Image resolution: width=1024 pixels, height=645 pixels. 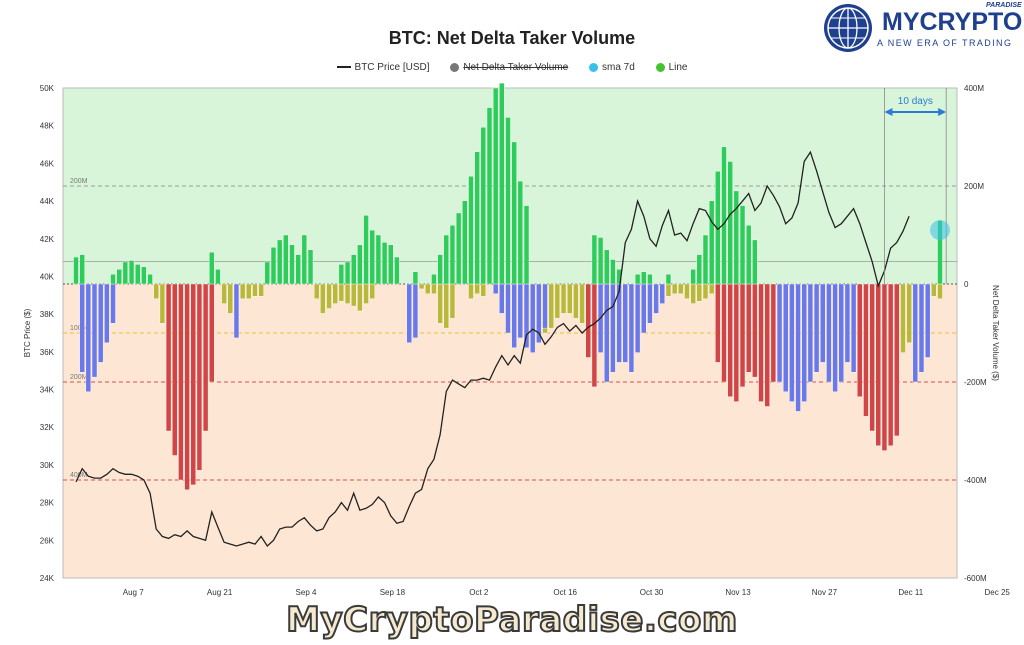 I want to click on x-tick-label: Oct 16, so click(x=565, y=592).